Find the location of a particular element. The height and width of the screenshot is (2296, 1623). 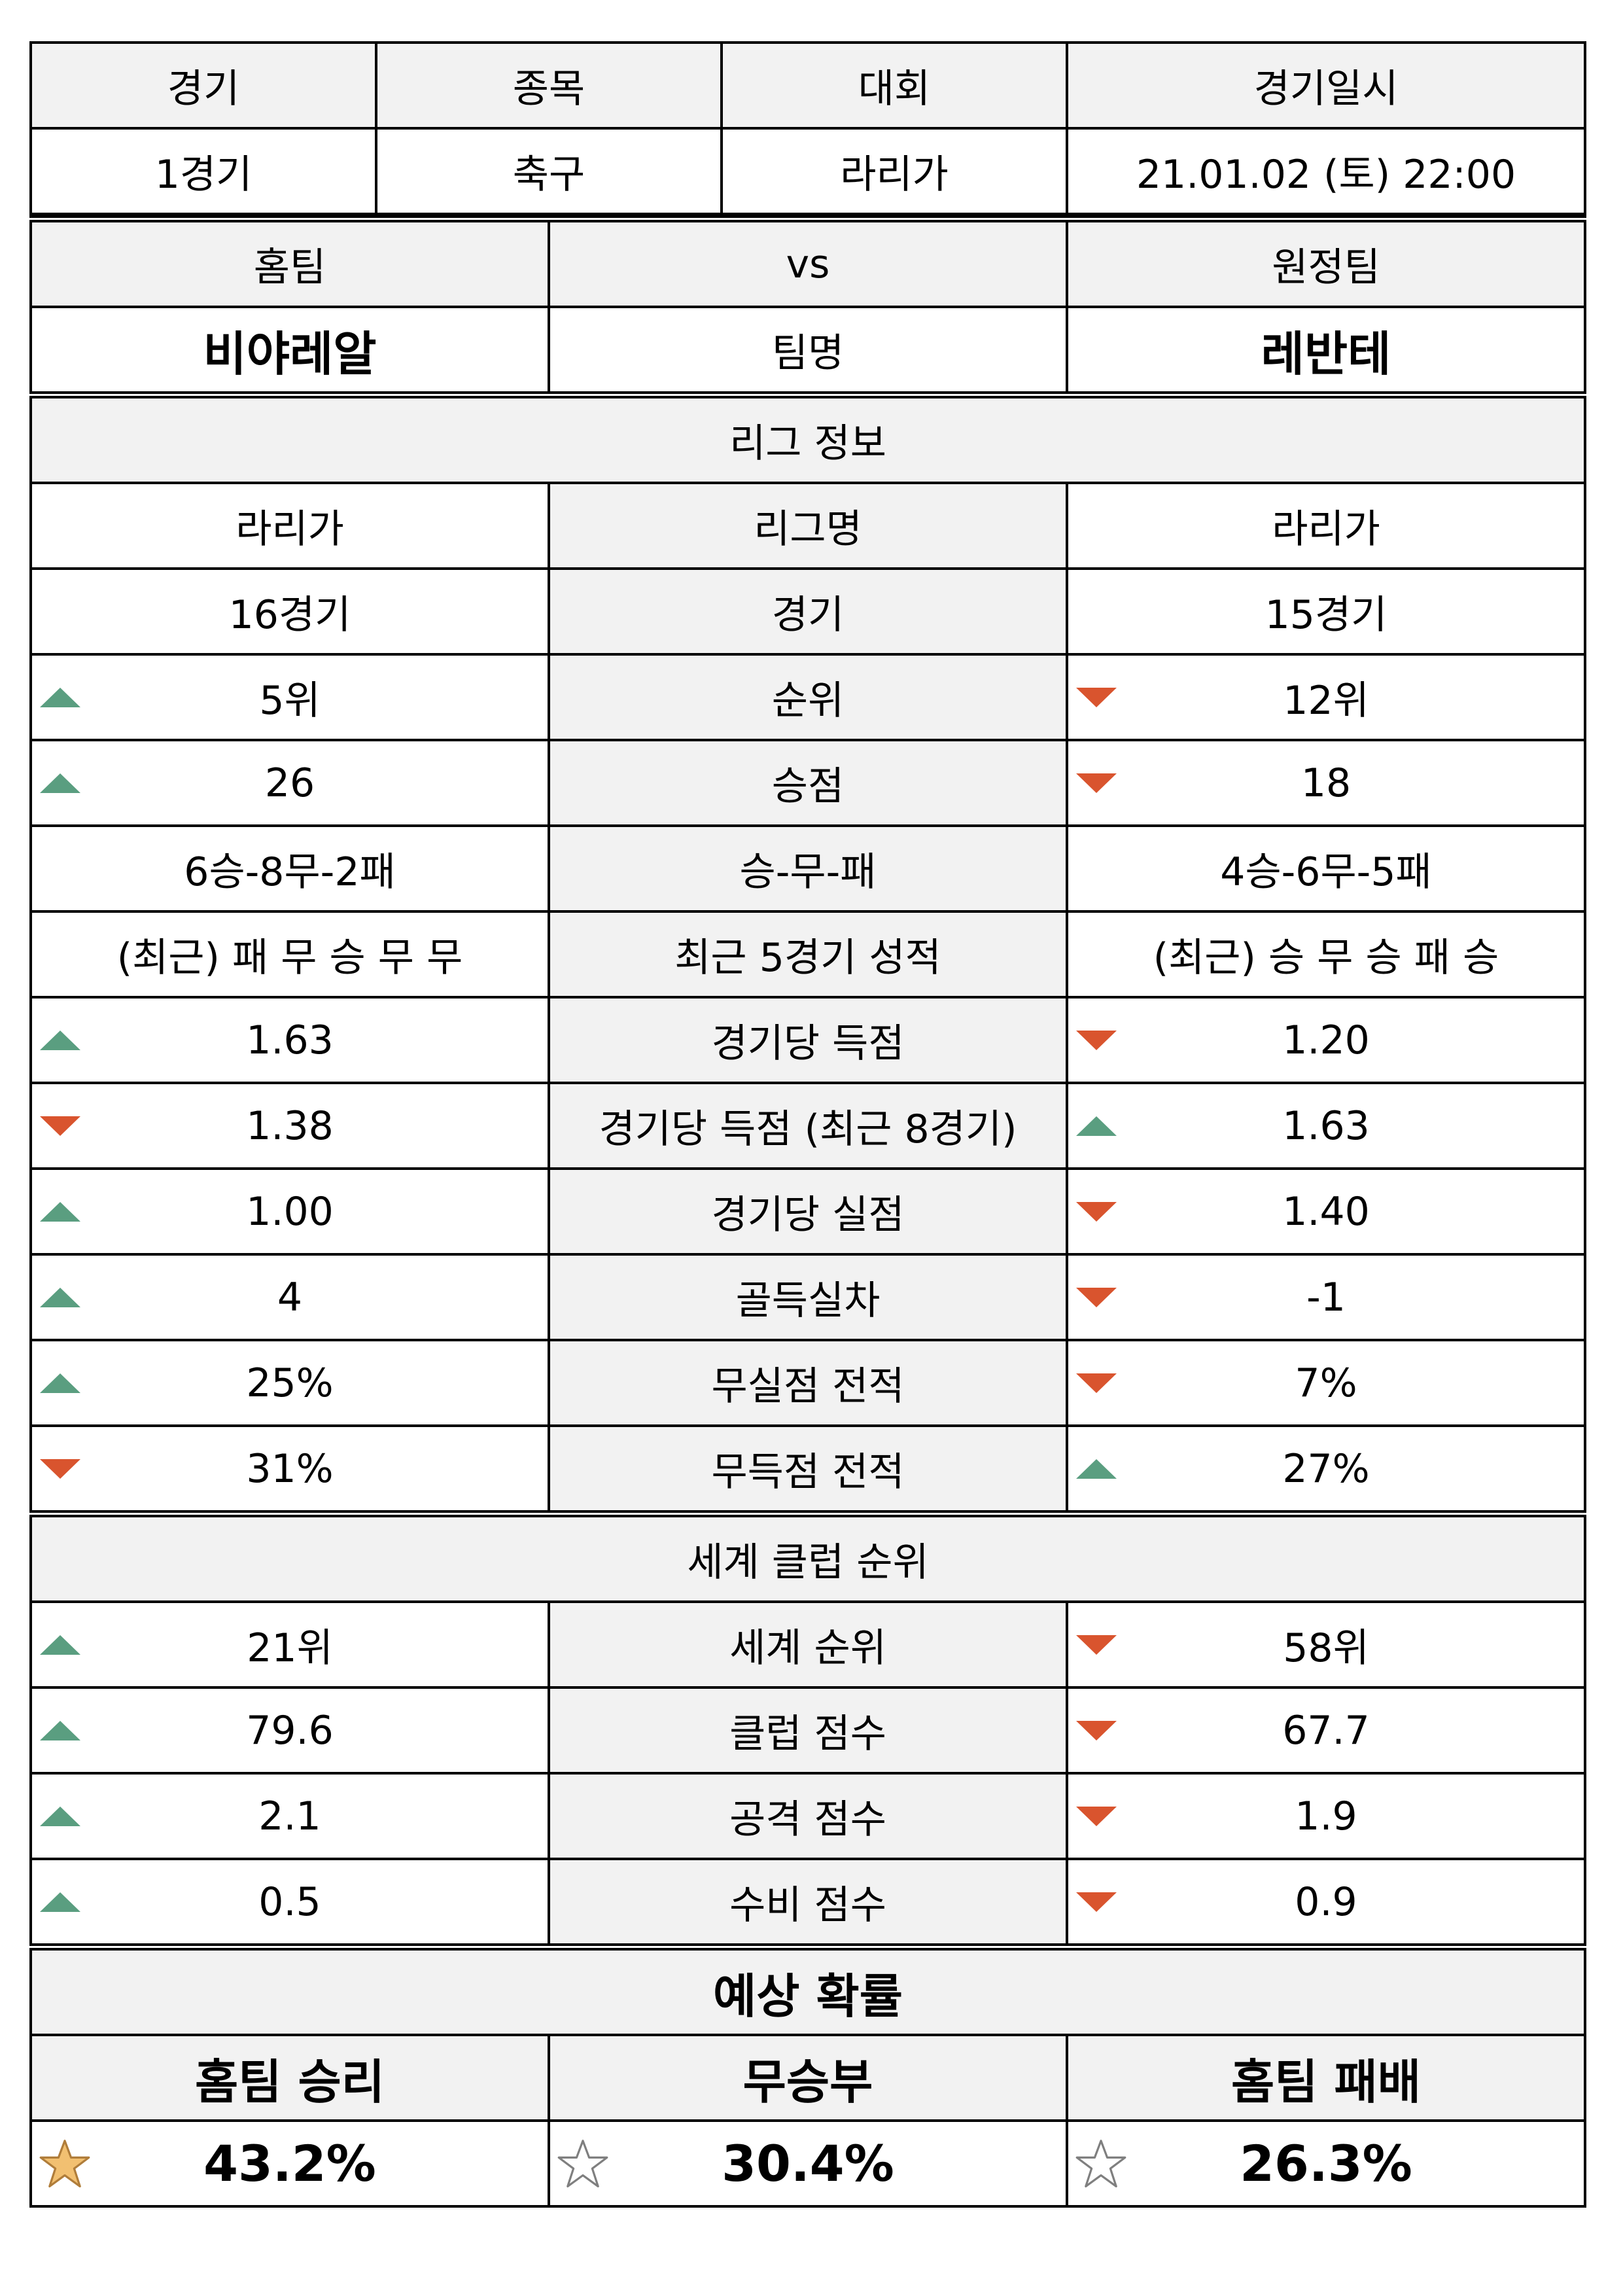

stat-label: 공격 점수 is located at coordinates (807, 1820).